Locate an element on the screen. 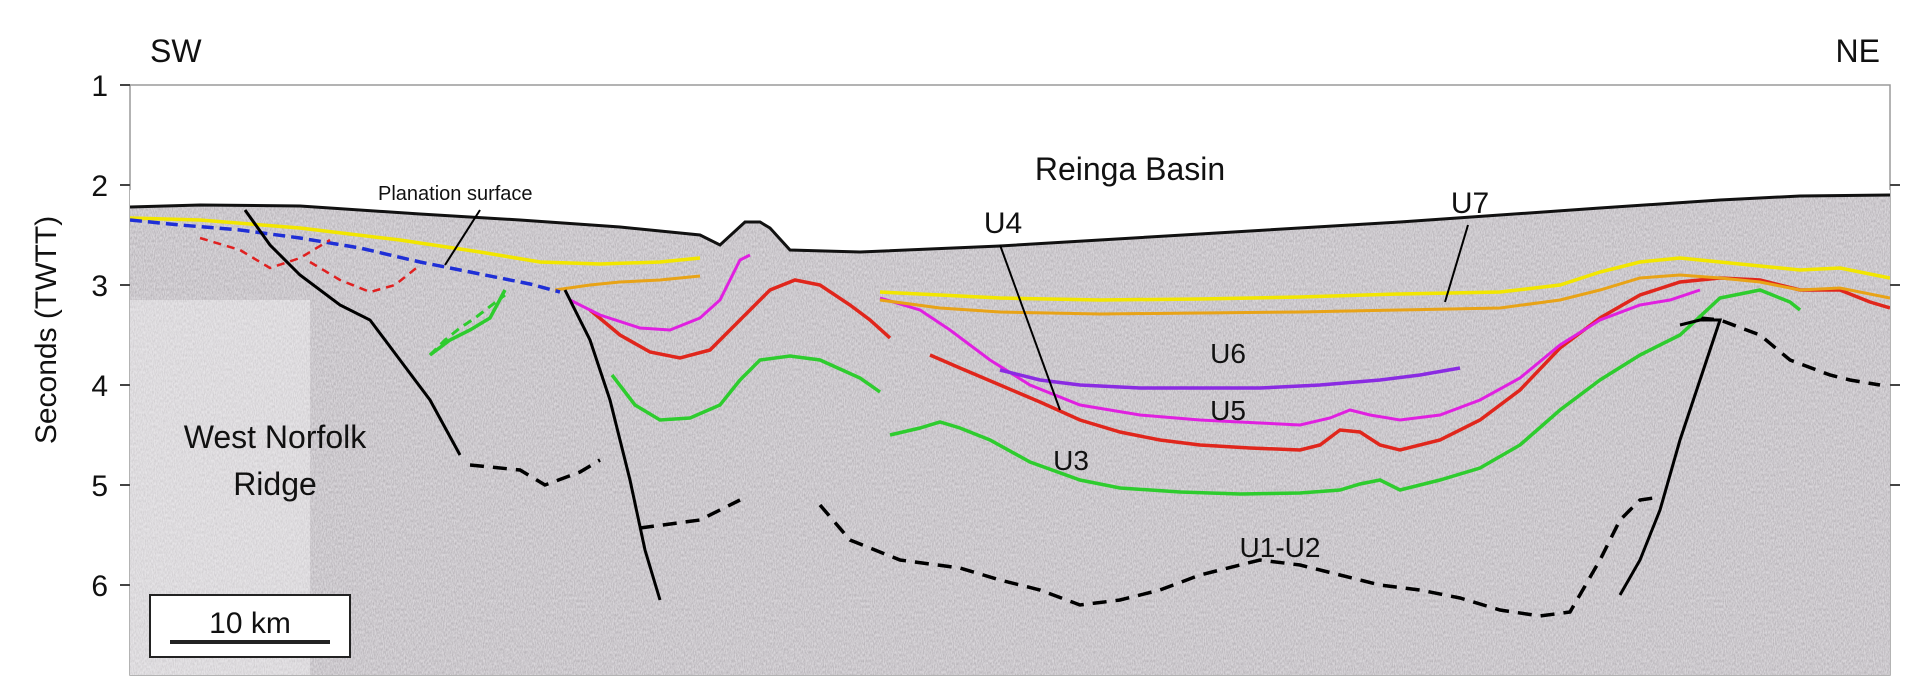  seafloor-line is located at coordinates (1010, 223).